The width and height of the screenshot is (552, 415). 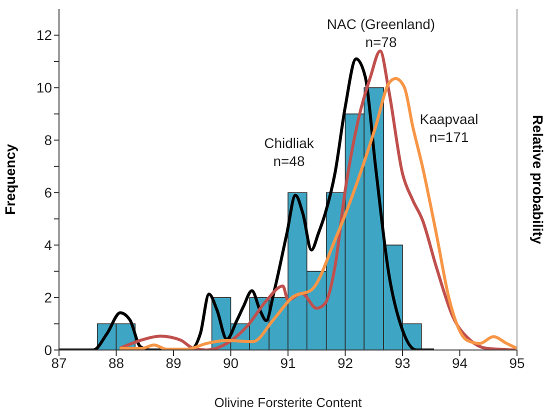 What do you see at coordinates (48, 192) in the screenshot?
I see `y-tick-label: 6` at bounding box center [48, 192].